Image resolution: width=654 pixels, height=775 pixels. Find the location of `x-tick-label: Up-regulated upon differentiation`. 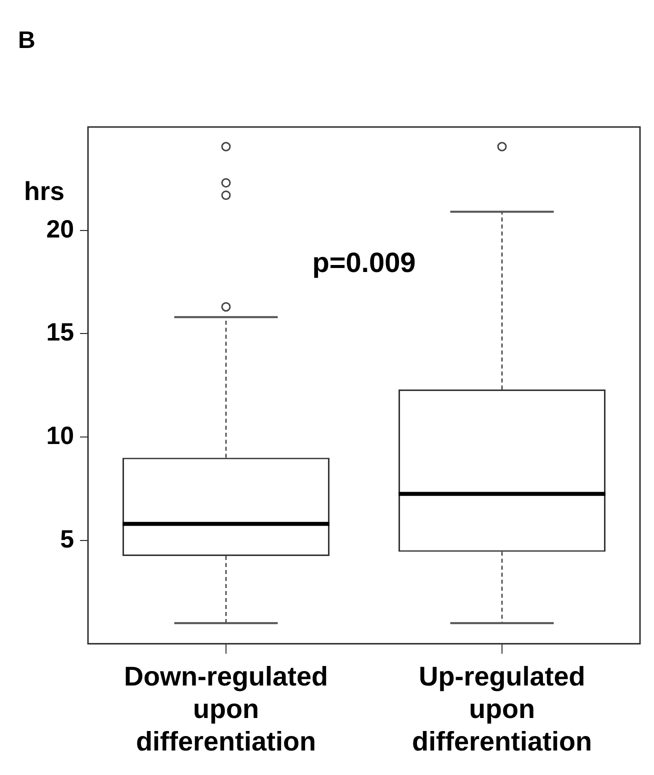

x-tick-label: Up-regulated upon differentiation is located at coordinates (502, 708).